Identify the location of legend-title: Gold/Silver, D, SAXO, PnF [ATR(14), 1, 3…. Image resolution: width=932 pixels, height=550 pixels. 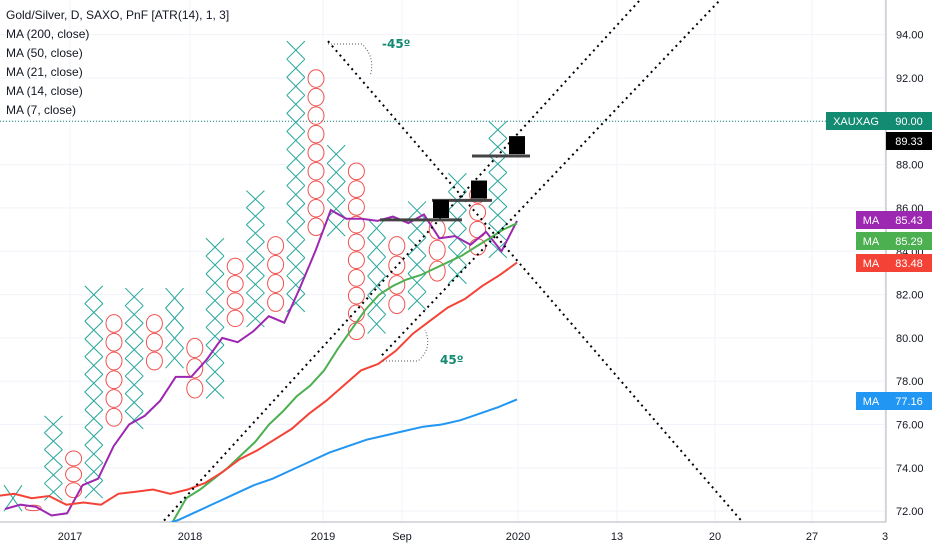
(118, 15).